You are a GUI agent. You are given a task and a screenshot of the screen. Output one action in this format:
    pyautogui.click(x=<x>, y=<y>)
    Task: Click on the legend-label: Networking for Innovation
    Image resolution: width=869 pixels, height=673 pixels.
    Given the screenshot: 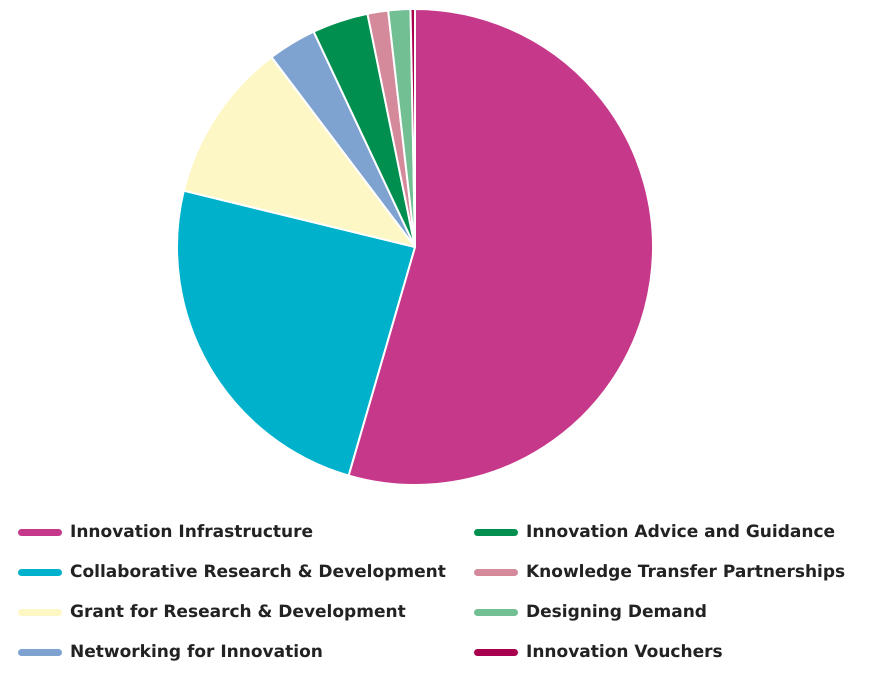 What is the action you would take?
    pyautogui.click(x=196, y=652)
    